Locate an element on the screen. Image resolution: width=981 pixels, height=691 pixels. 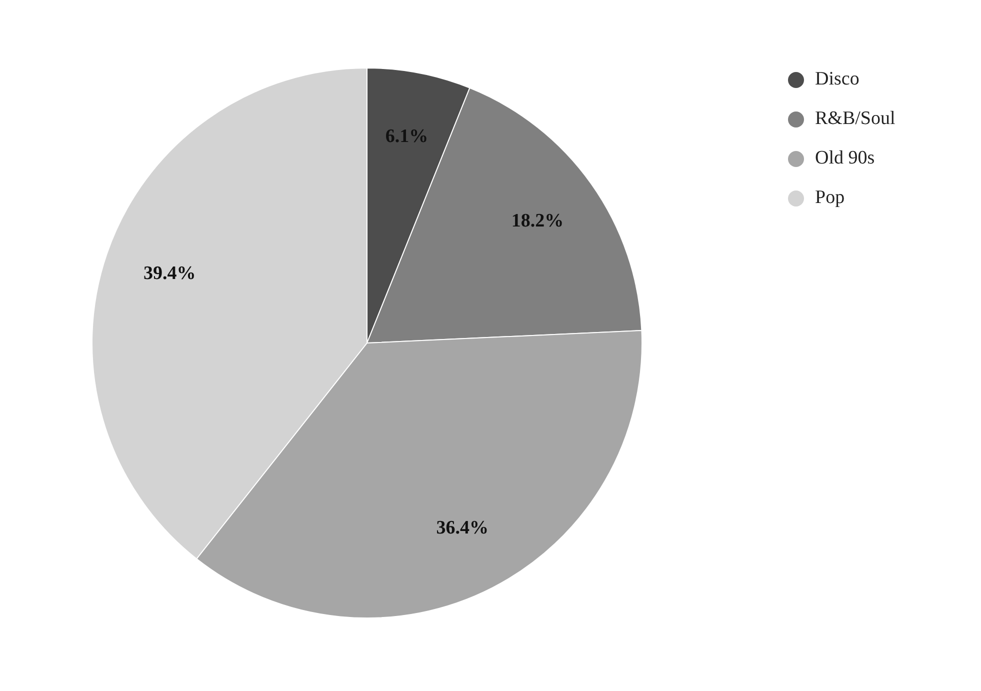
legend-label: R&B/Soul is located at coordinates (855, 118).